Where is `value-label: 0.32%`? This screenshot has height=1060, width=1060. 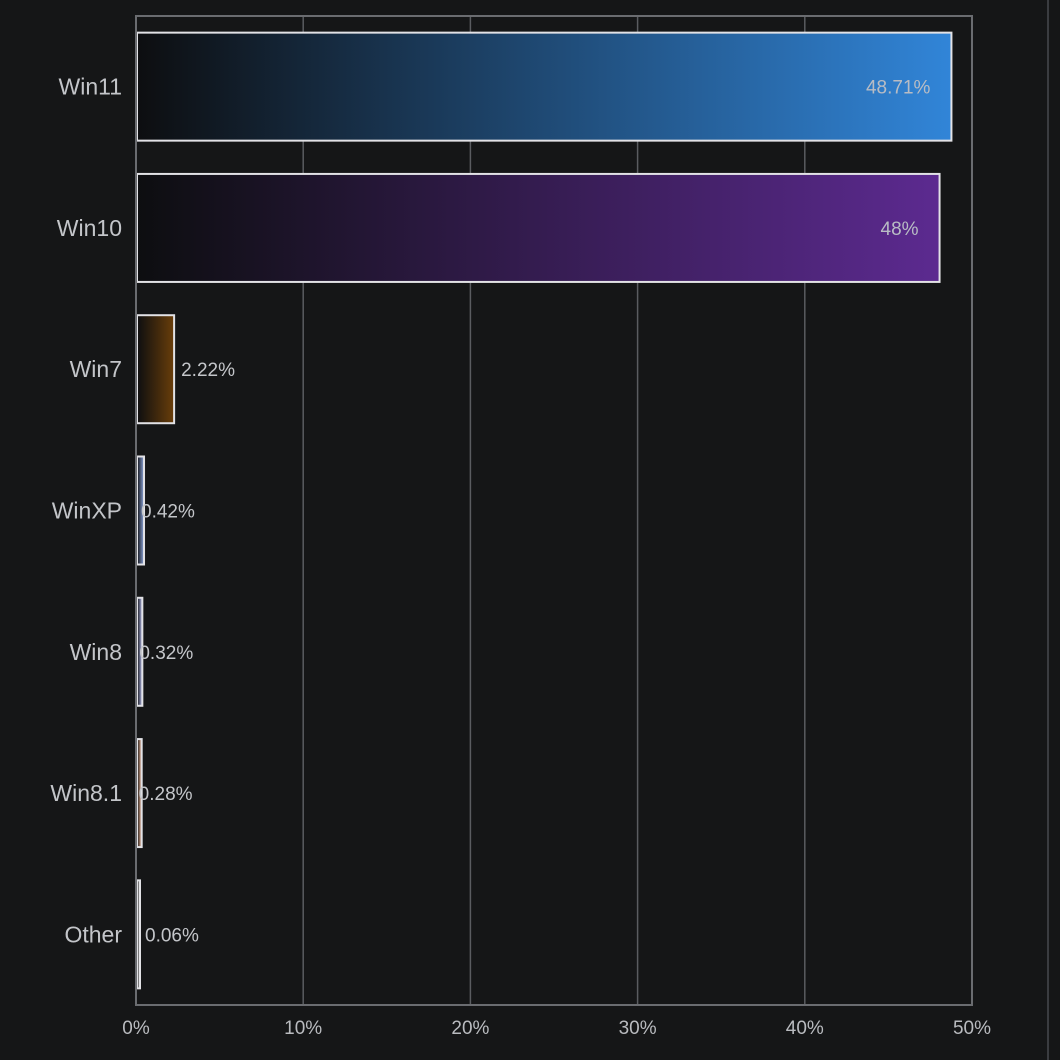 value-label: 0.32% is located at coordinates (166, 653).